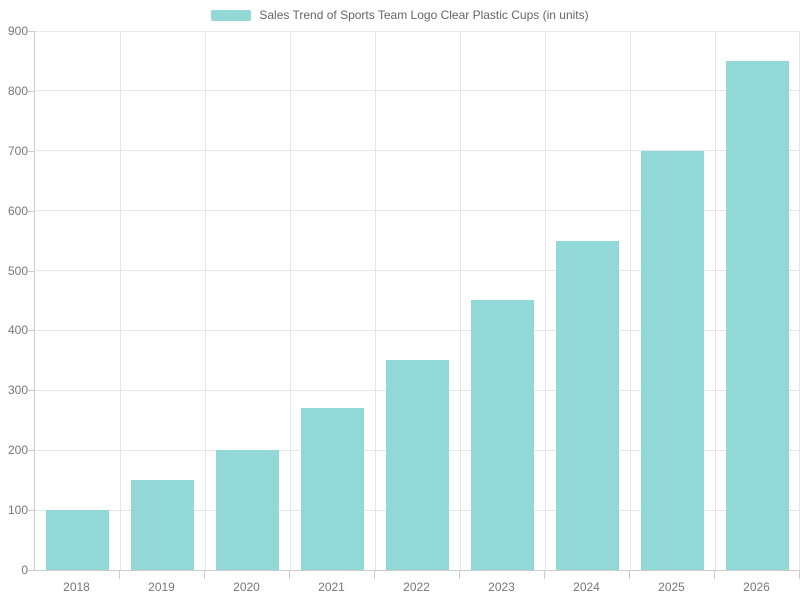 The height and width of the screenshot is (600, 800). I want to click on y-axis-label: 100, so click(17, 510).